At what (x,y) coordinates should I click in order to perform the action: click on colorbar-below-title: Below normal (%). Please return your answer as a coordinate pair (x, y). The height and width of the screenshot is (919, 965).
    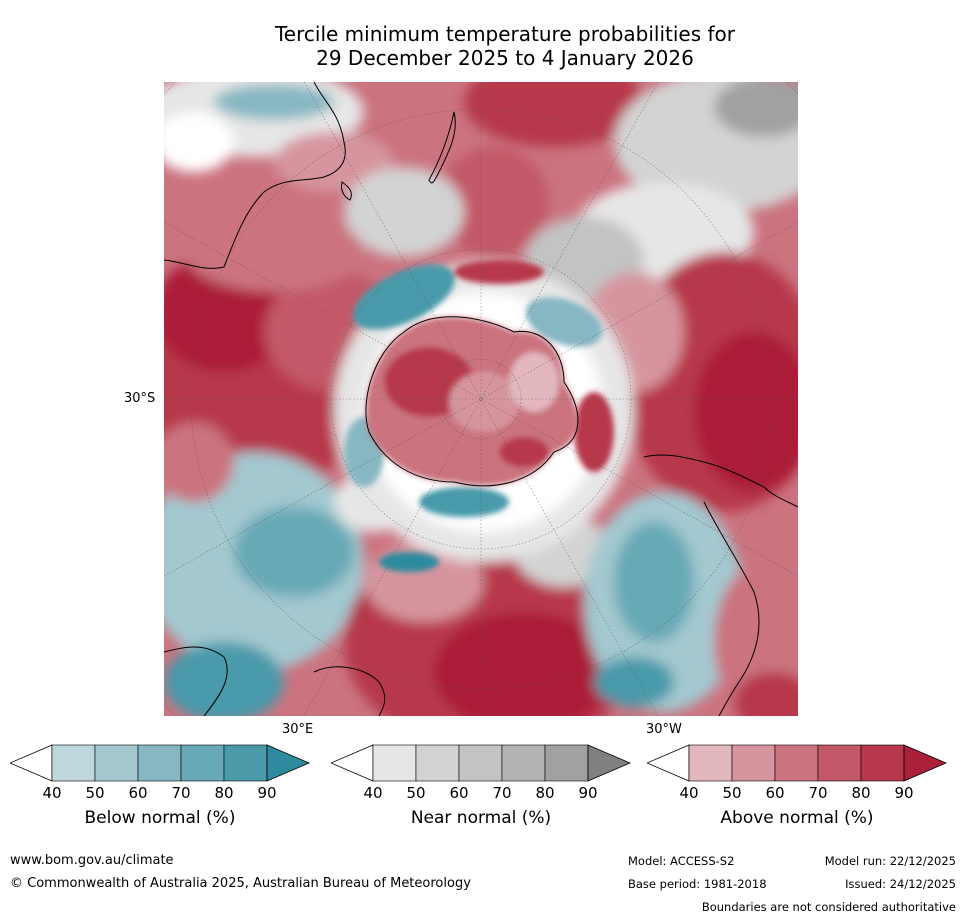
    Looking at the image, I should click on (160, 818).